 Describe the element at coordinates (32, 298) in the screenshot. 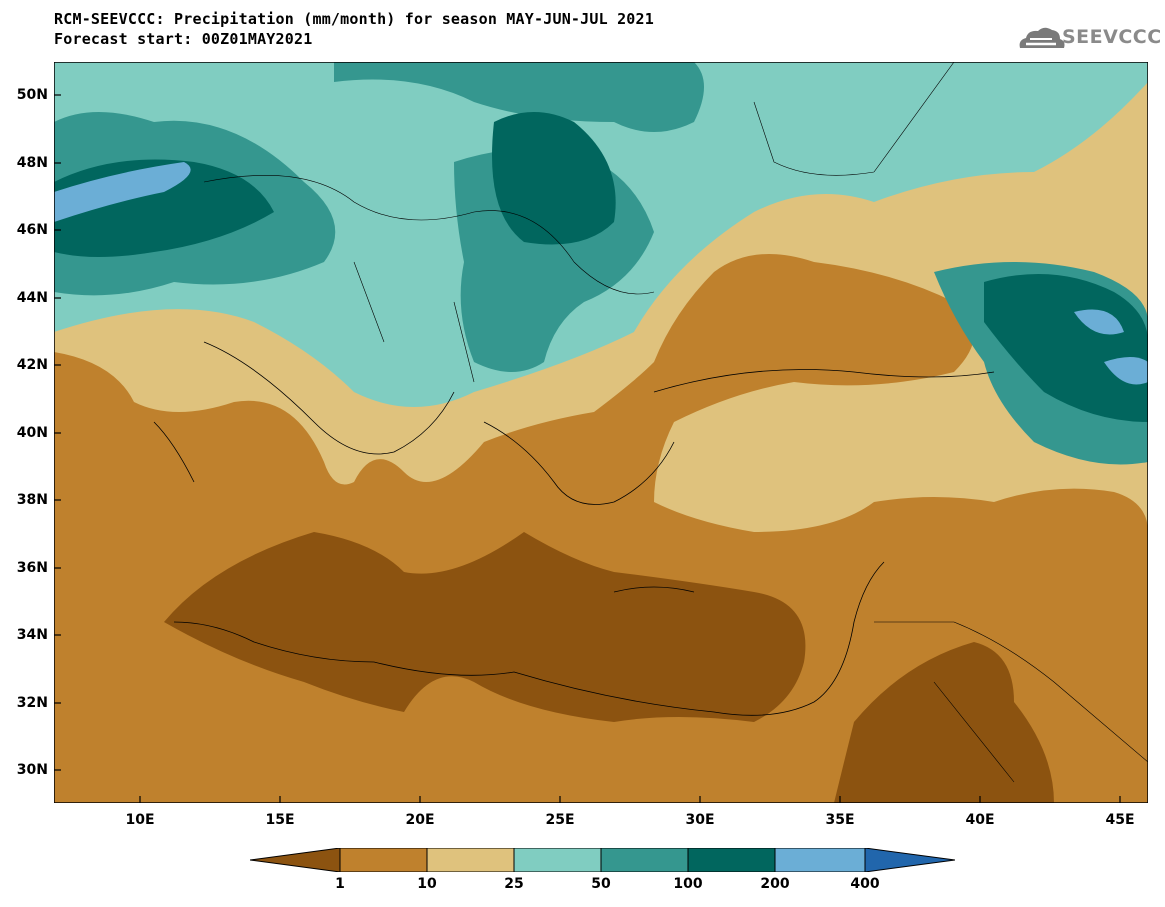

I see `lat-label: 44N` at that location.